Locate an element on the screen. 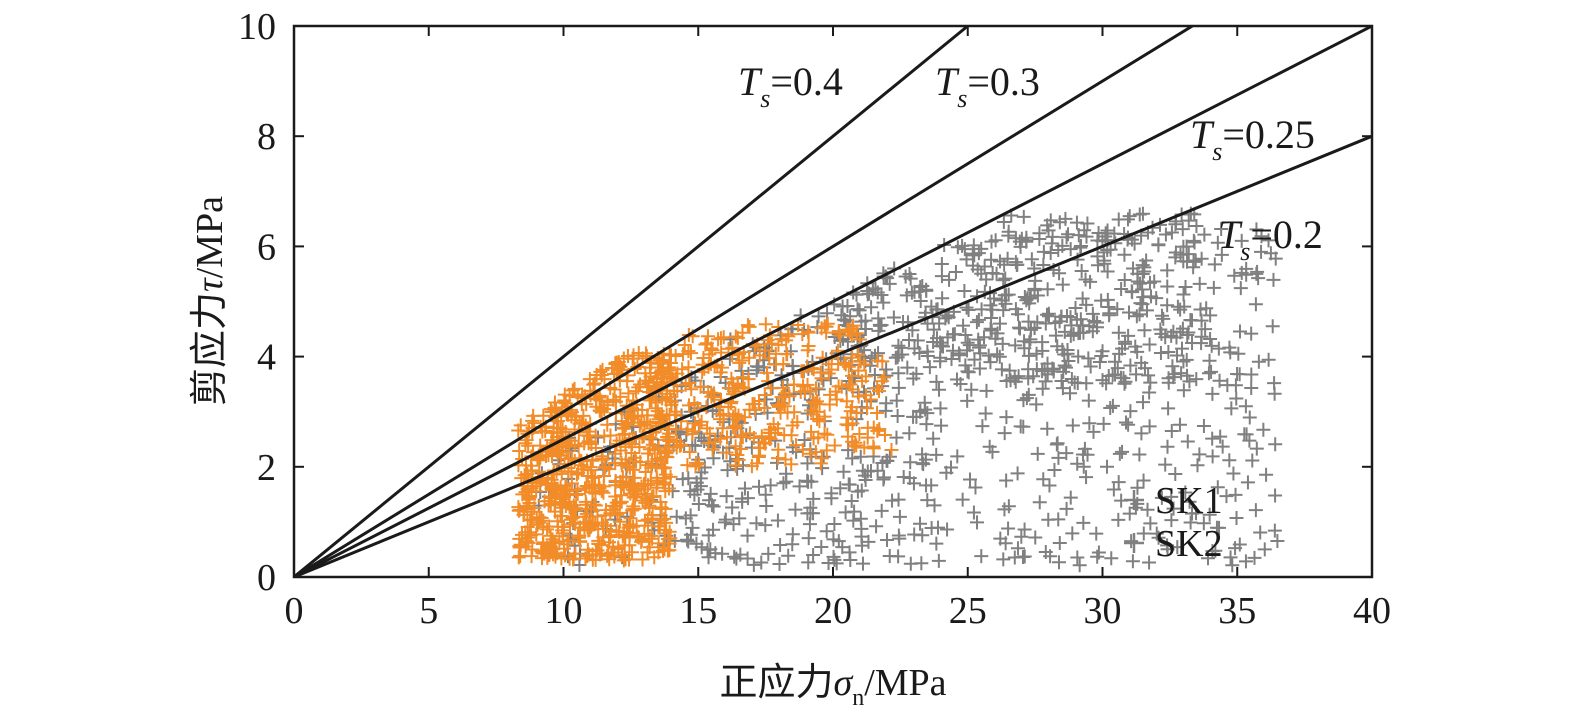  y-tick-label: 10 is located at coordinates (257, 27).